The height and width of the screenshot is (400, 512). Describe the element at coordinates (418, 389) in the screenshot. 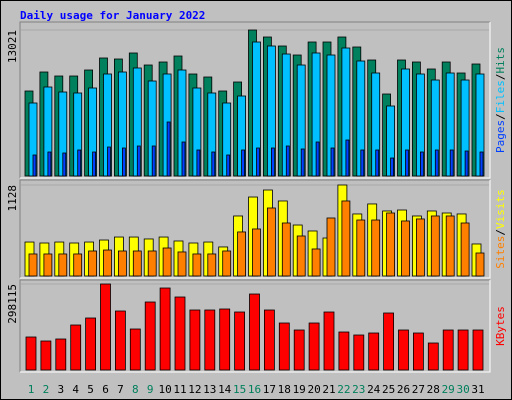

I see `x-tick-label: 27` at that location.